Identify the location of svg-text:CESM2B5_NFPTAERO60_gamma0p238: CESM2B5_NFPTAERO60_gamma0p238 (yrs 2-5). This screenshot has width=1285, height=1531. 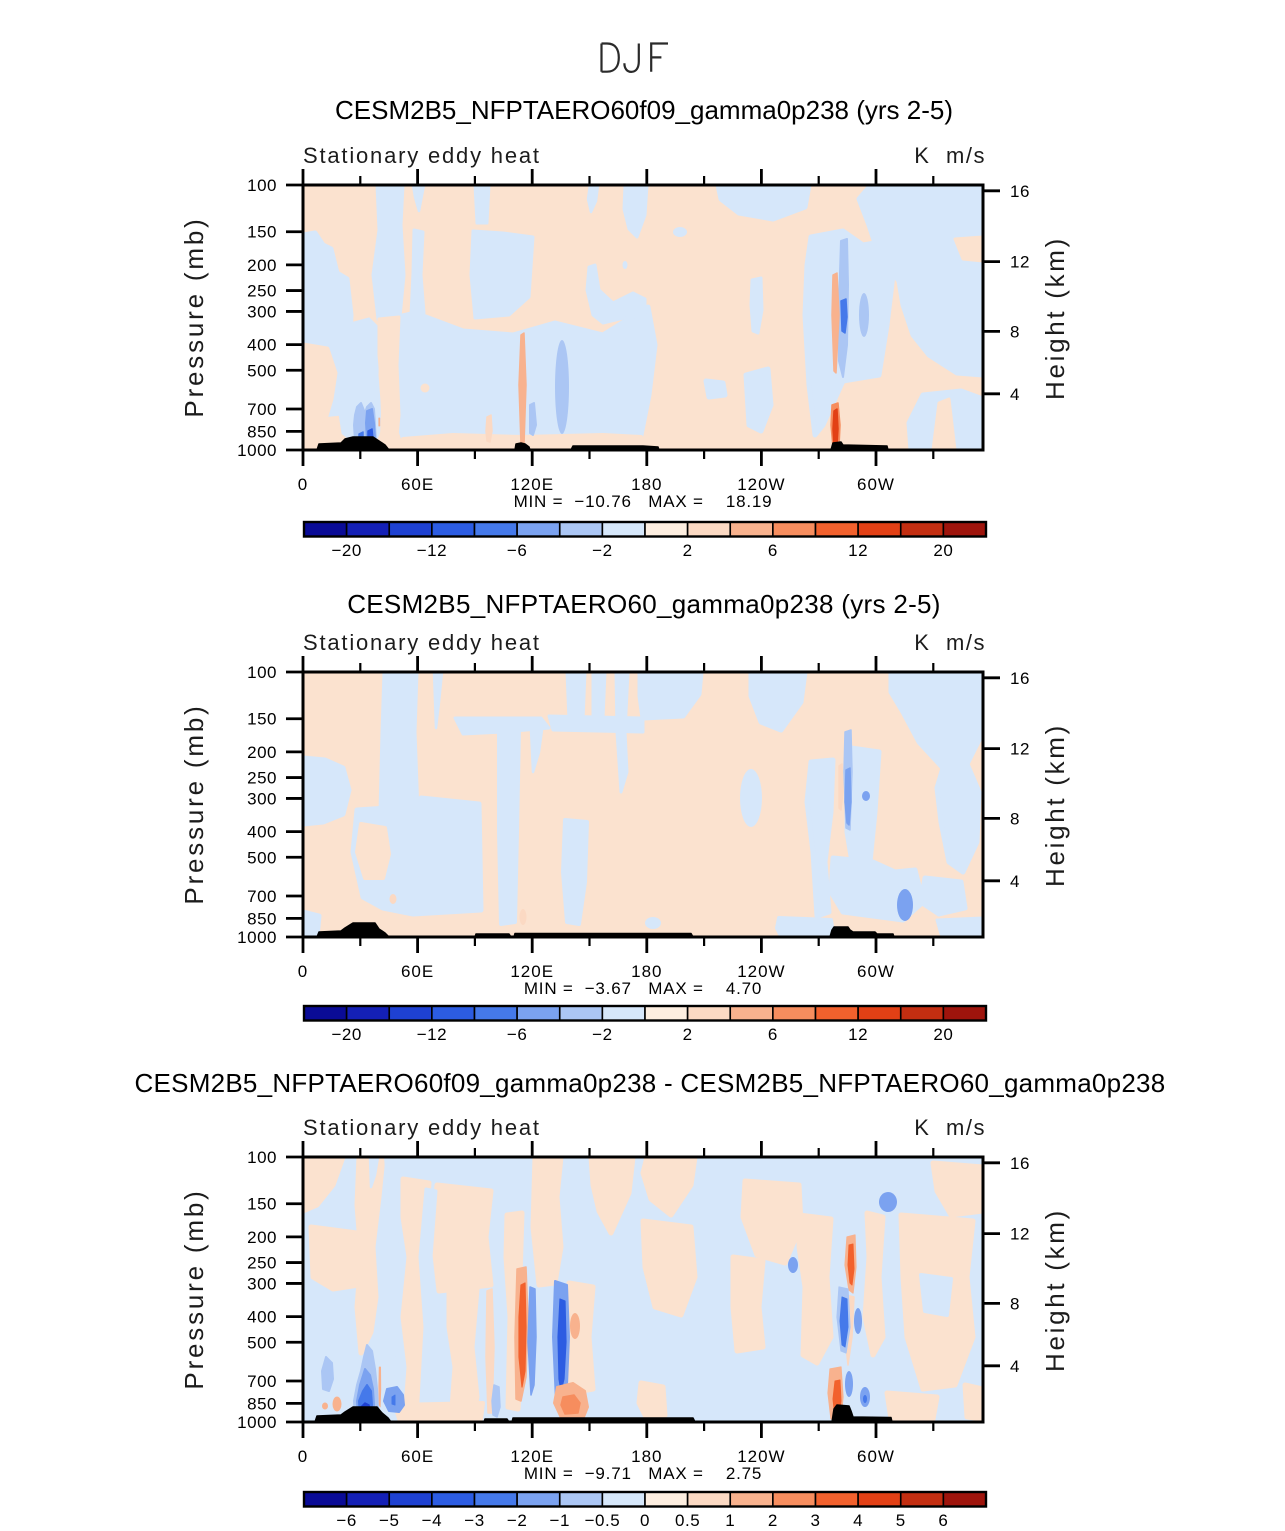
(644, 604).